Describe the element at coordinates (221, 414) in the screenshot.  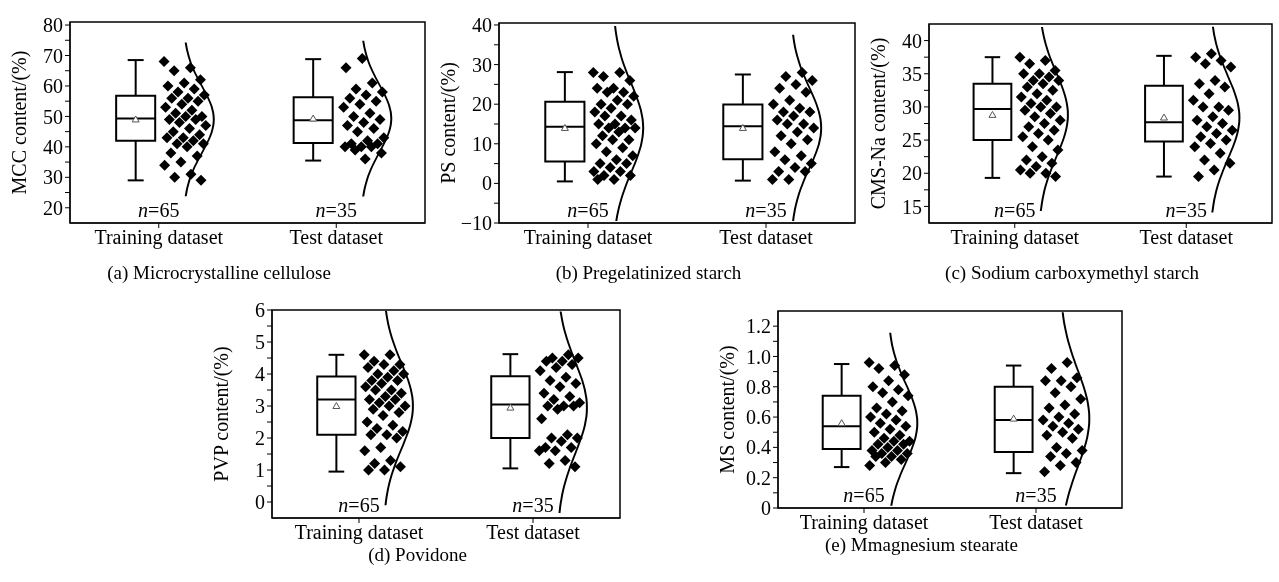
I see `y-axis-title: PVP content/(%)` at that location.